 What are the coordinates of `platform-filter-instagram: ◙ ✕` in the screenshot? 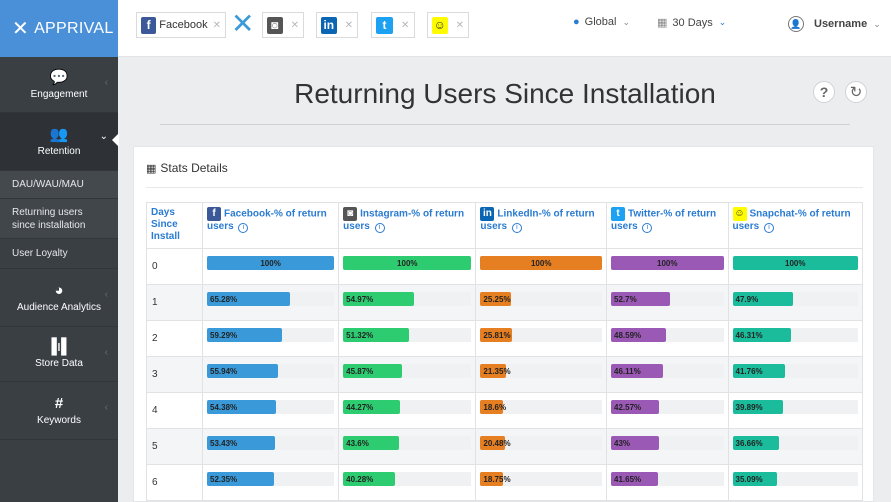 It's located at (283, 25).